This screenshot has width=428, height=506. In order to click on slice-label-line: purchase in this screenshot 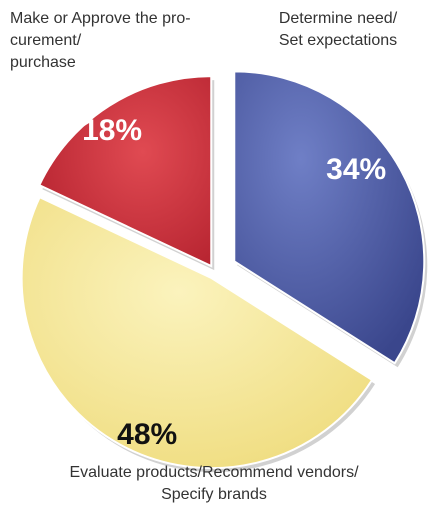, I will do `click(110, 63)`.